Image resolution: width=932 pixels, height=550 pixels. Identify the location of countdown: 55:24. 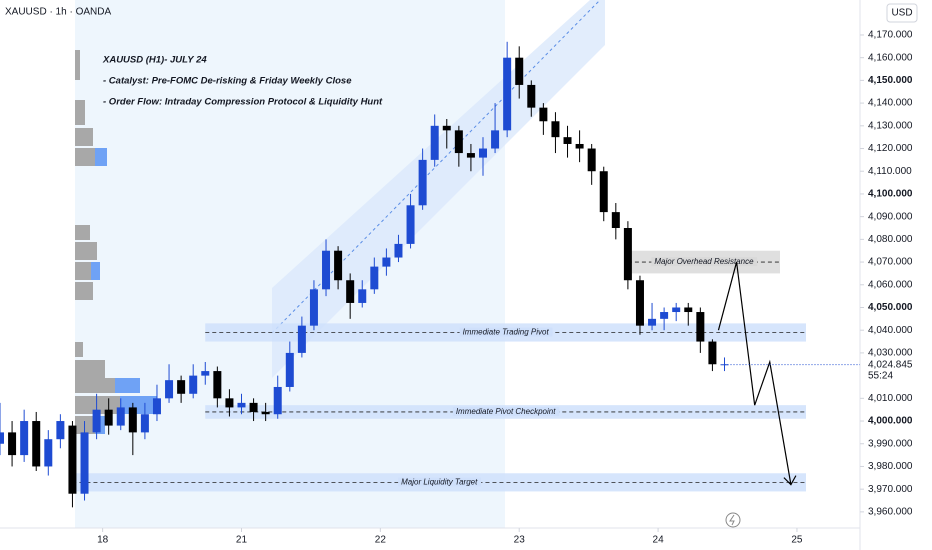
(880, 375).